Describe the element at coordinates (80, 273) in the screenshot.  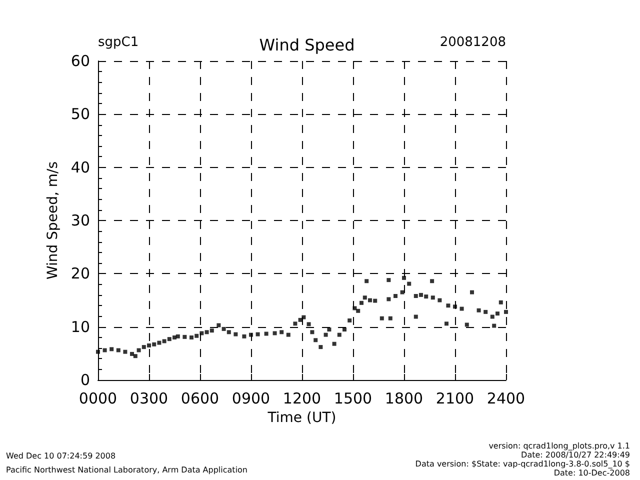
I see `y-tick-label: 20` at that location.